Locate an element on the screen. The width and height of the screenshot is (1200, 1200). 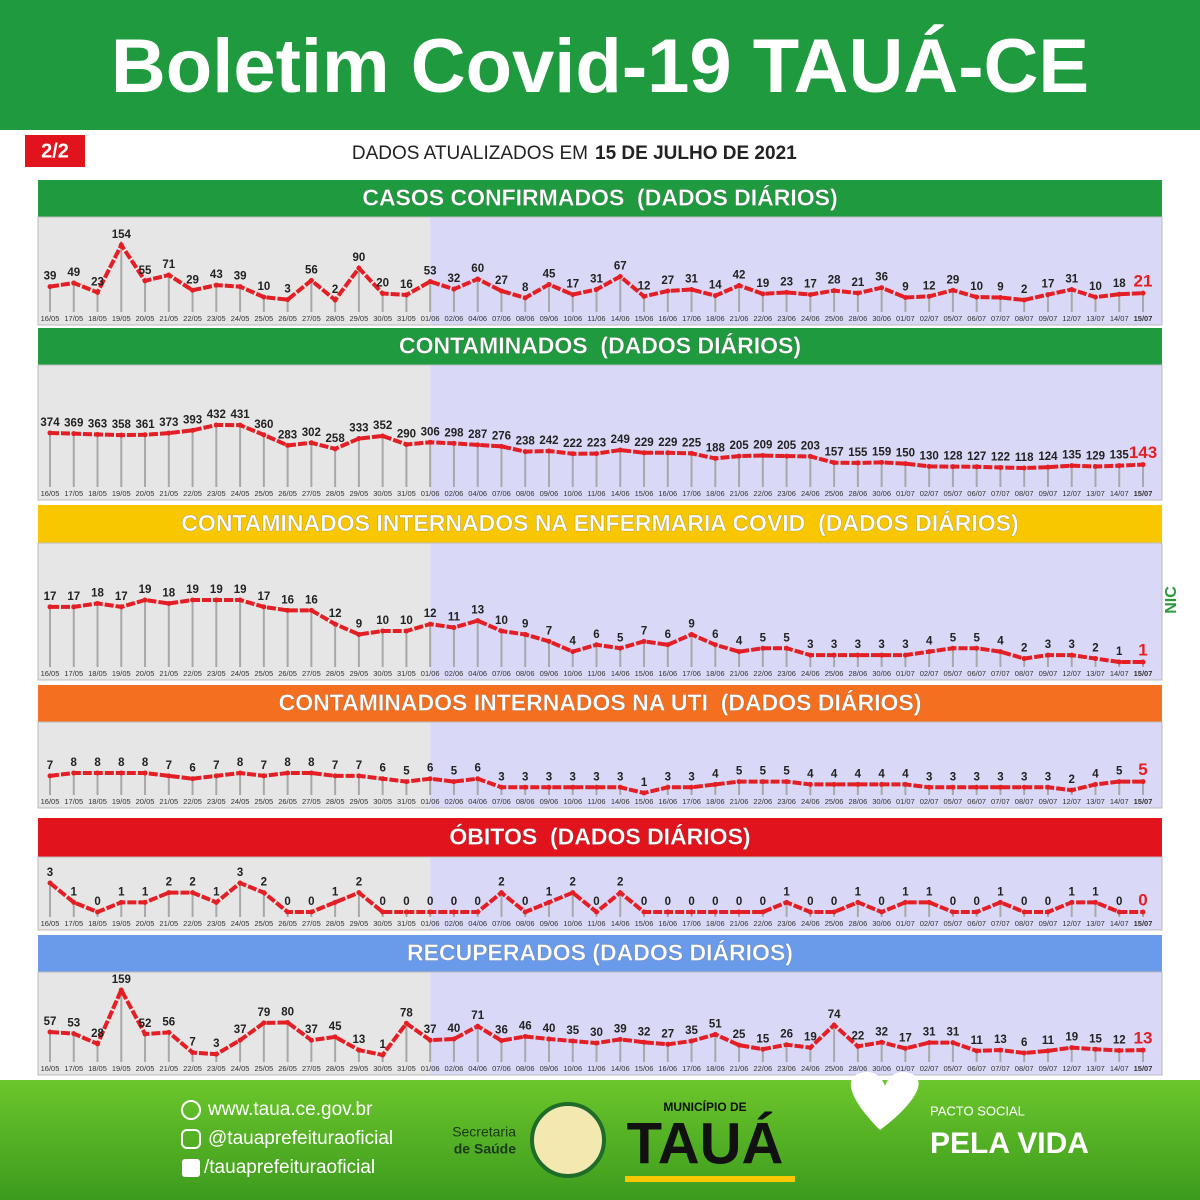
date-label: 15/06 is located at coordinates (644, 801).